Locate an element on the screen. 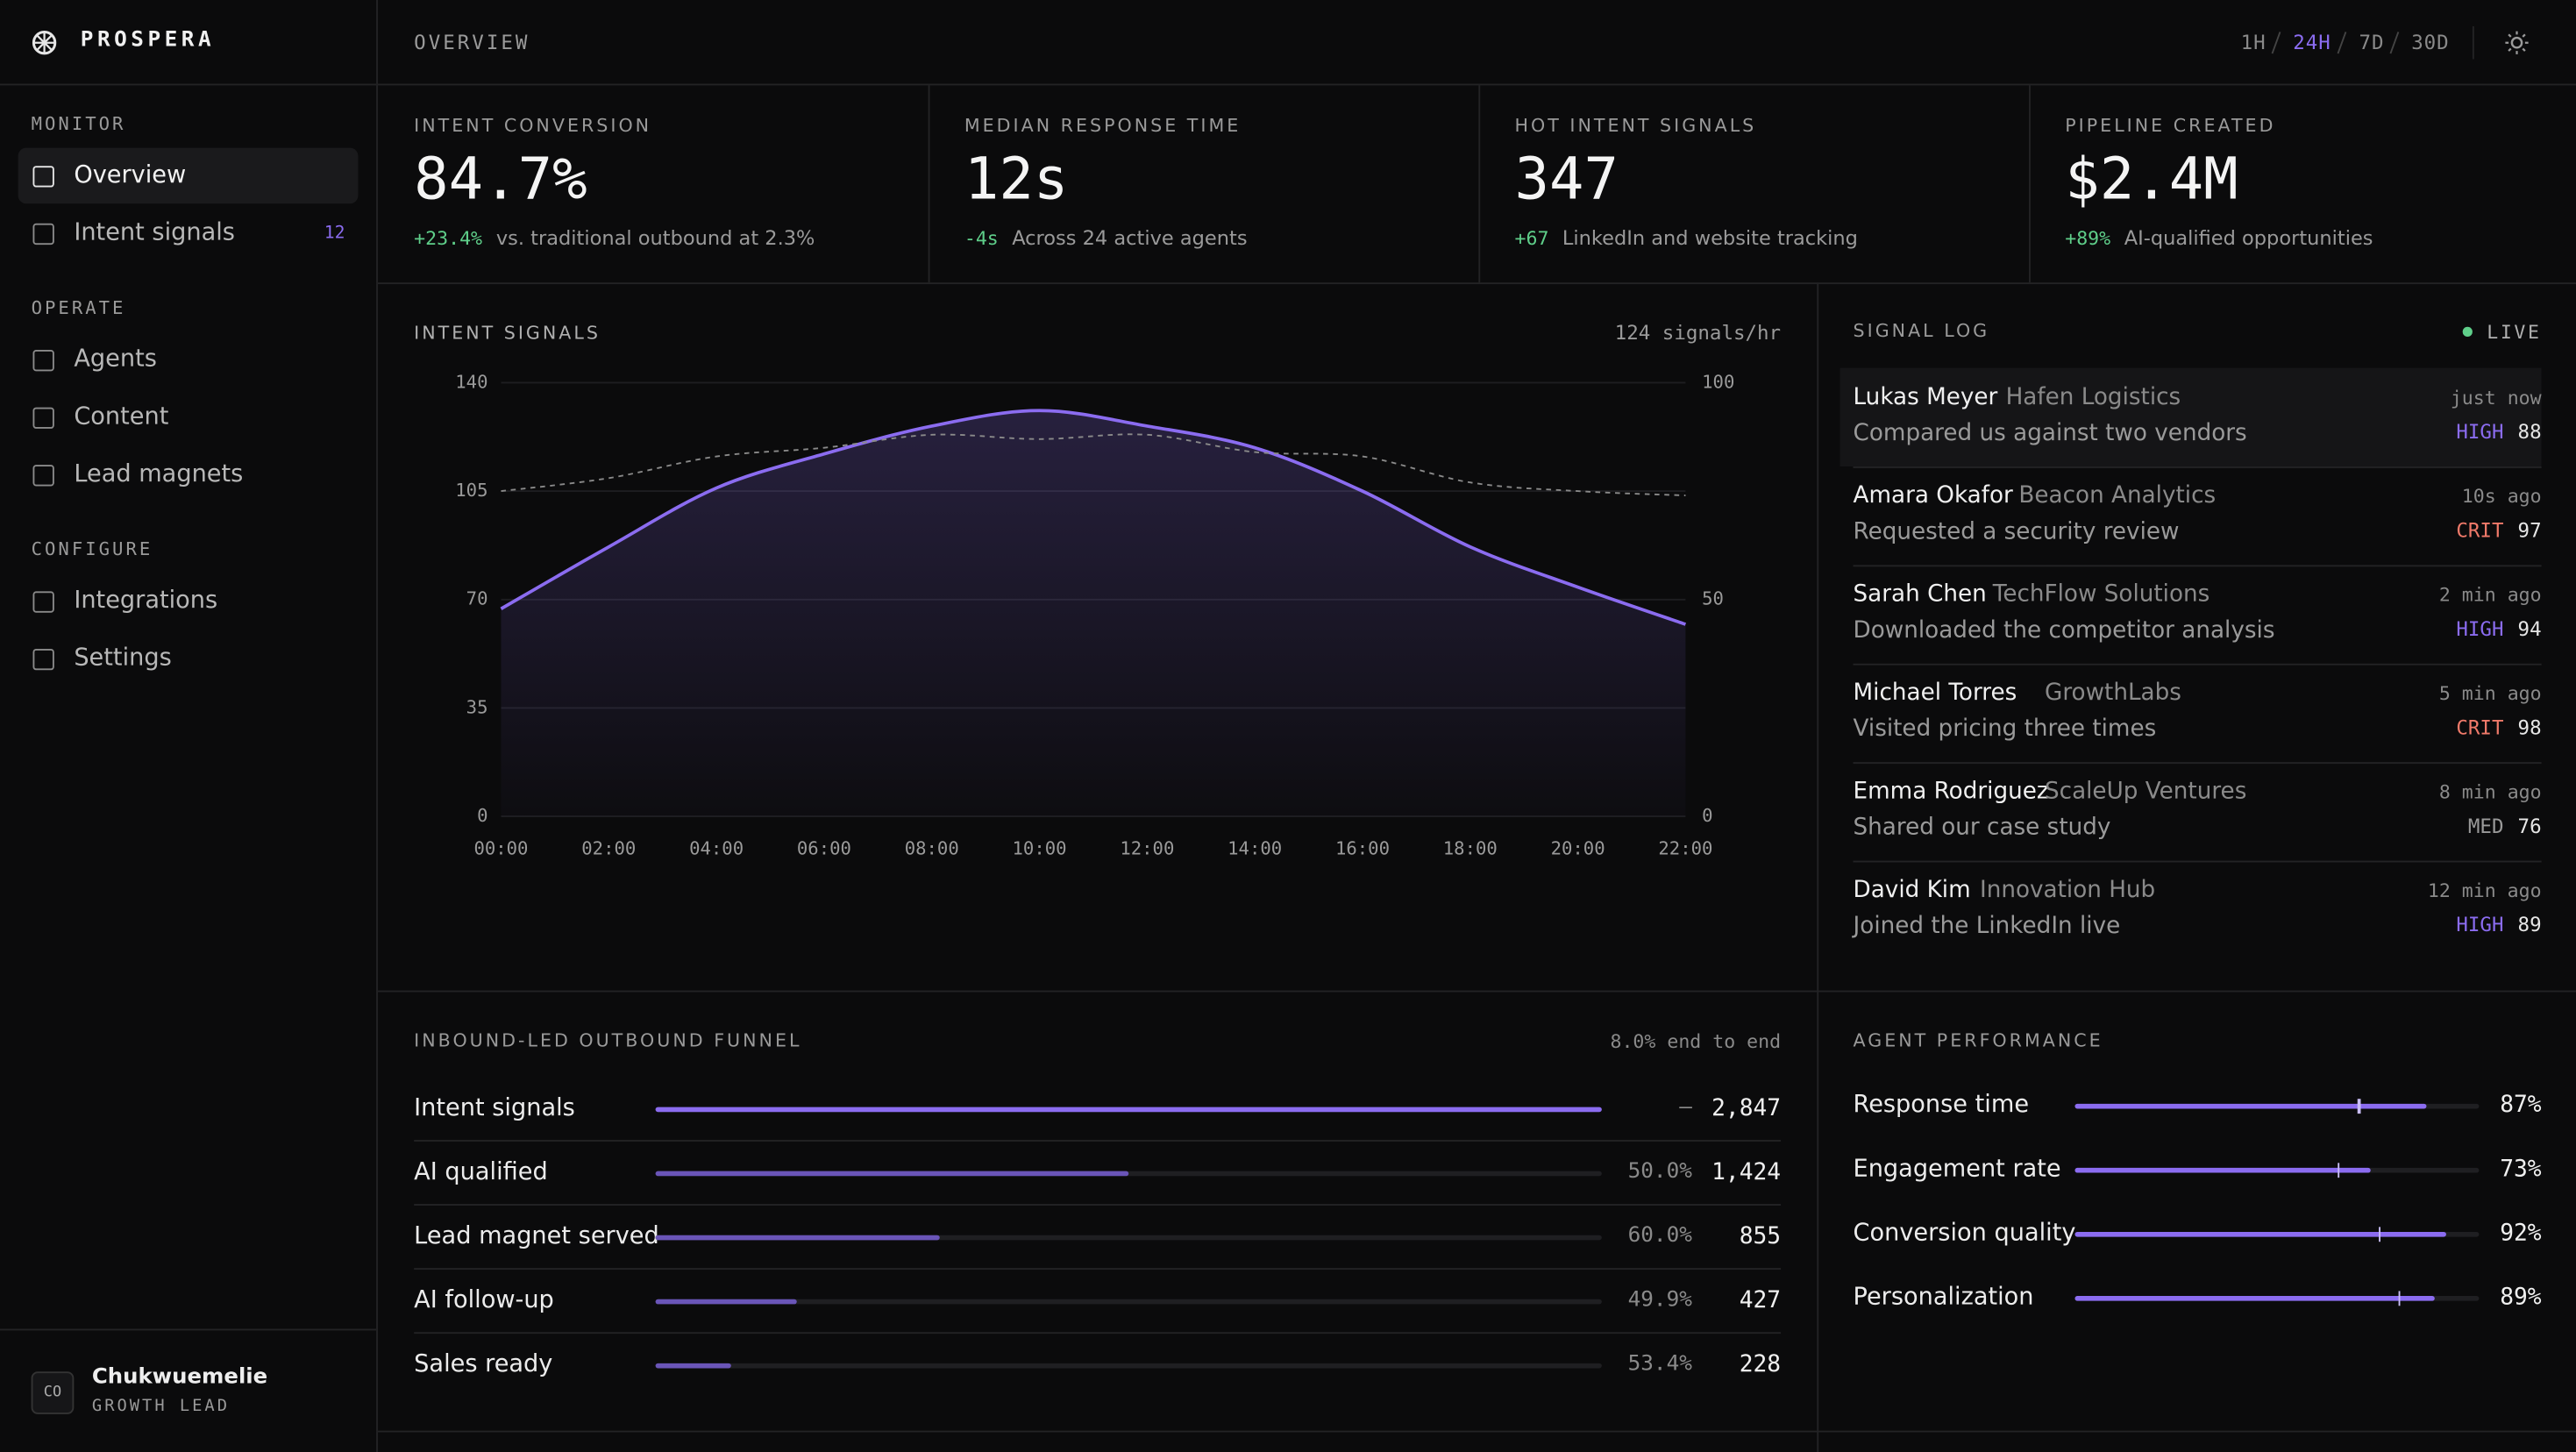 The width and height of the screenshot is (2576, 1452). kpi-label: MEDIAN RESPONSE TIME is located at coordinates (1103, 126).